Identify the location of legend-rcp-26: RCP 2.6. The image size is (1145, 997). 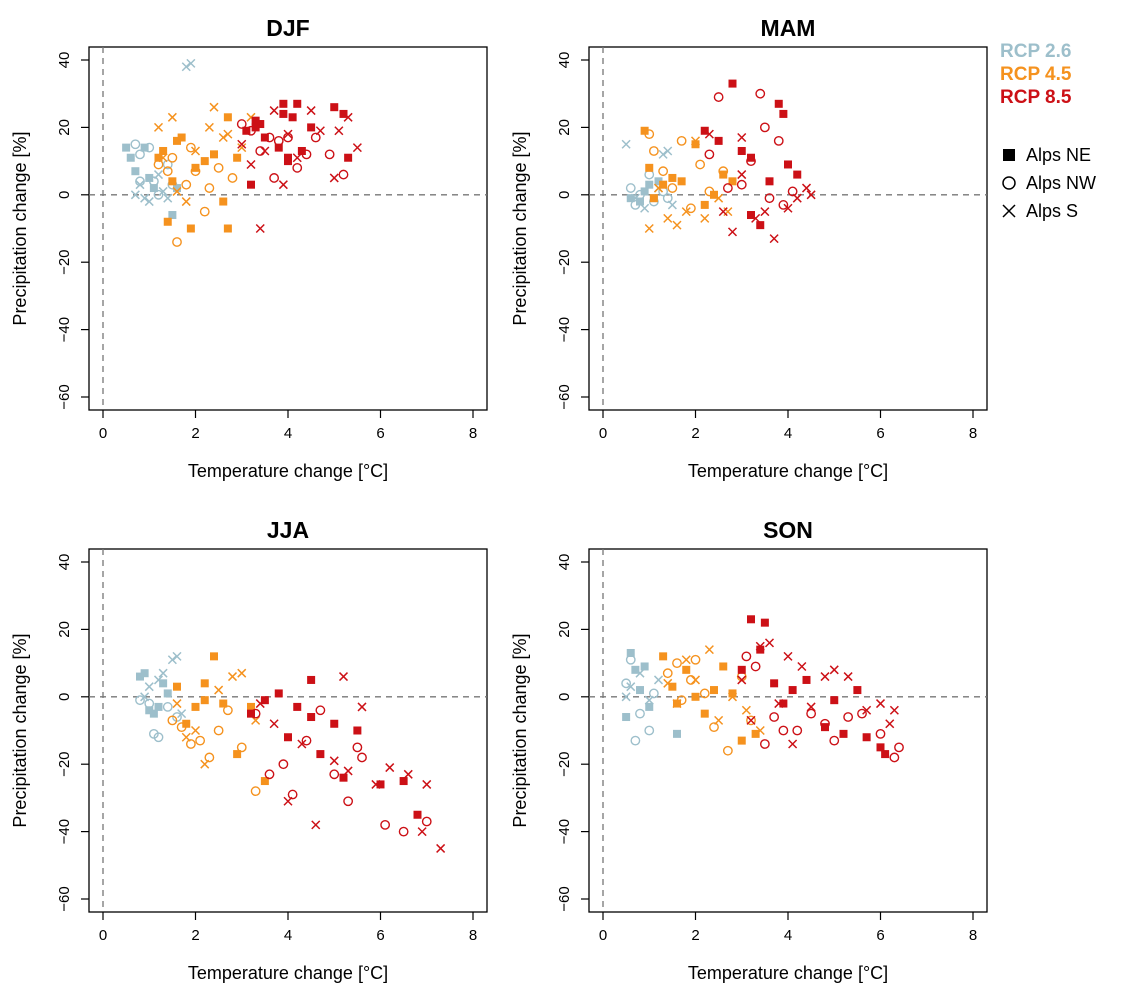
(1036, 51).